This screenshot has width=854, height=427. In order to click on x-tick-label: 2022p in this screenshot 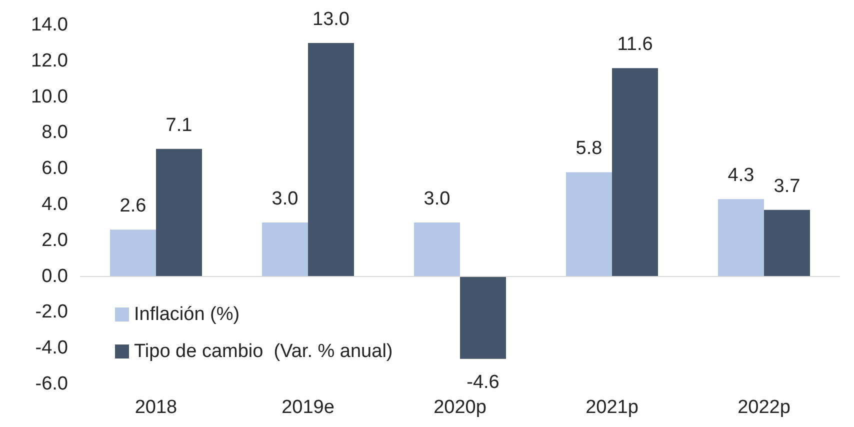, I will do `click(764, 407)`.